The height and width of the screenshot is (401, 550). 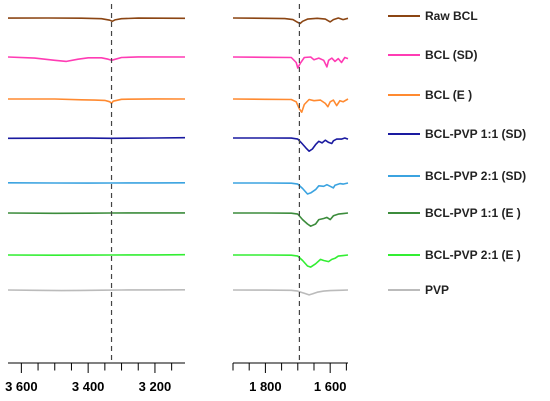 What do you see at coordinates (475, 134) in the screenshot?
I see `legend-label: BCL-PVP 1:1 (SD)` at bounding box center [475, 134].